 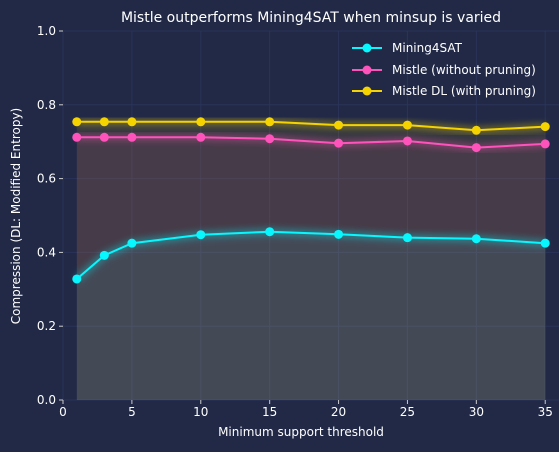 I want to click on legend-item: Mistle DL (with pruning), so click(x=444, y=91).